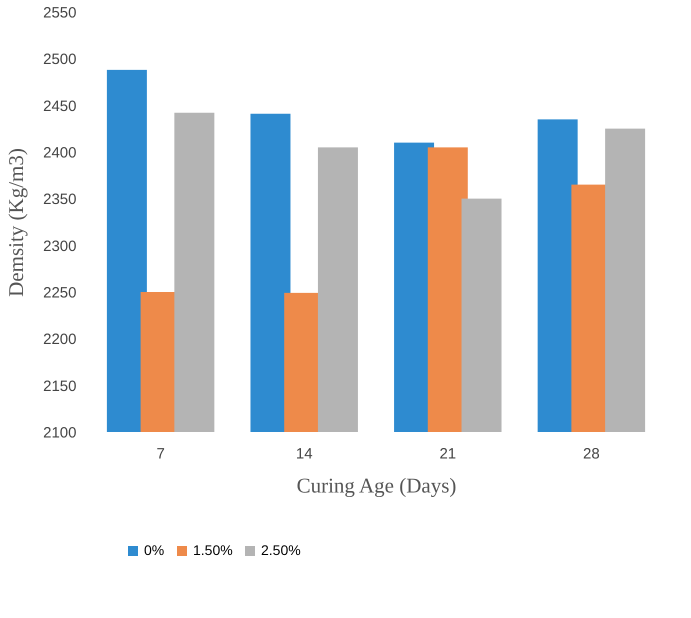 This screenshot has height=618, width=691. Describe the element at coordinates (376, 486) in the screenshot. I see `x-axis-title: Curing Age (Days)` at that location.